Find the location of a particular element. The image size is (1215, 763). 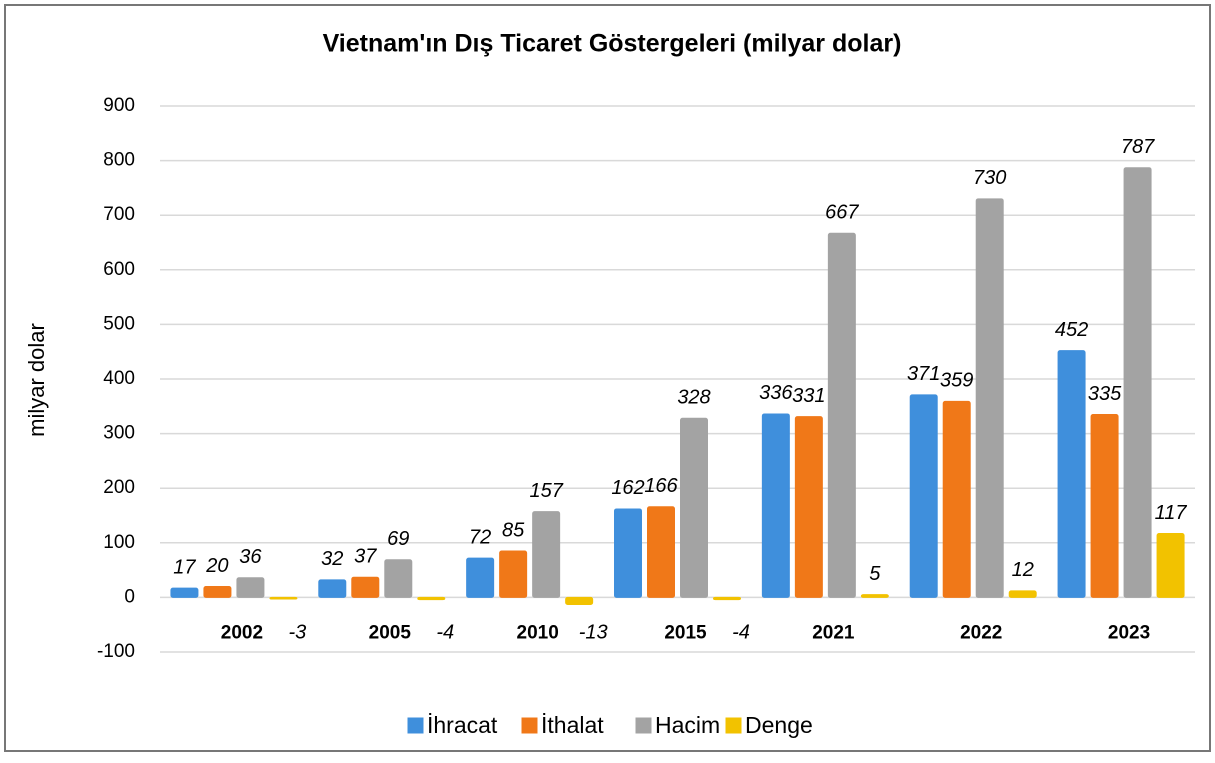

x-tick-label: 2002 is located at coordinates (242, 632).